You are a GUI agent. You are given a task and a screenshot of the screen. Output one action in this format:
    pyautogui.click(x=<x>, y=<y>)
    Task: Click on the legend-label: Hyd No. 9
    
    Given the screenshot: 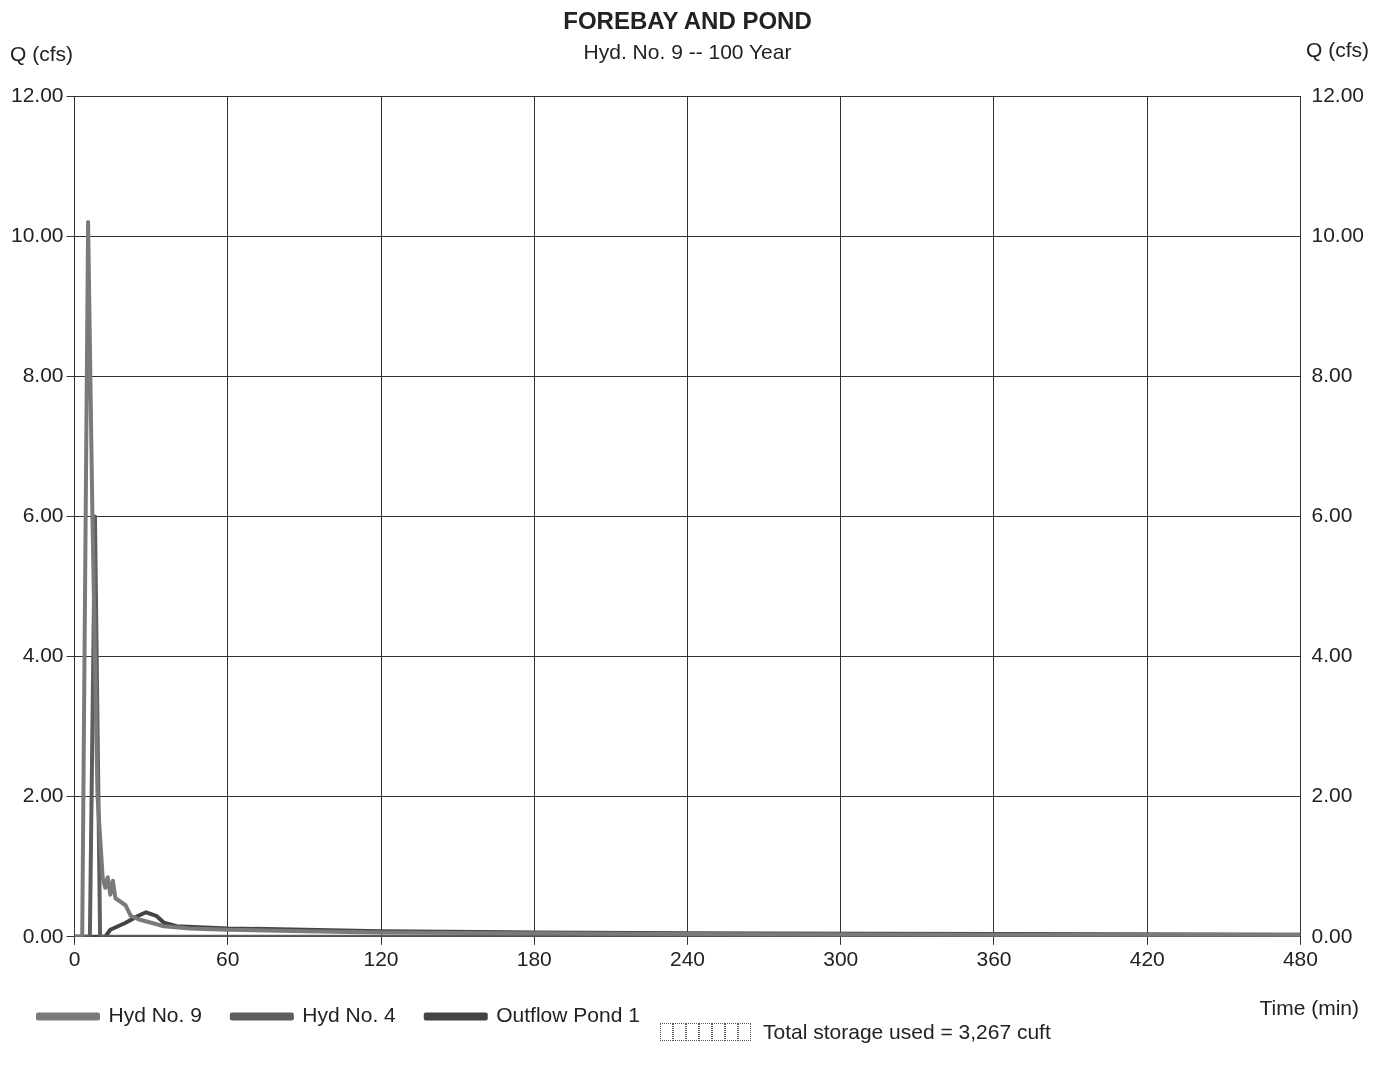 What is the action you would take?
    pyautogui.click(x=155, y=1015)
    